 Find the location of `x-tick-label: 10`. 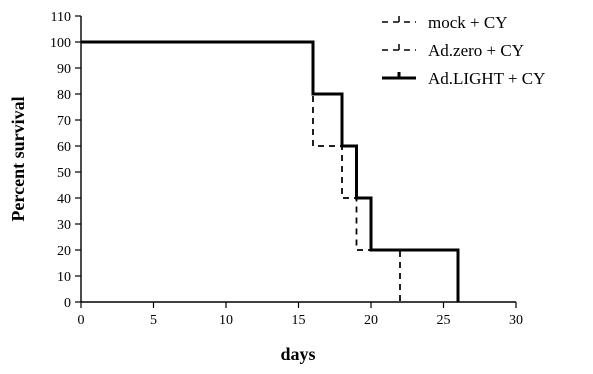

x-tick-label: 10 is located at coordinates (226, 320).